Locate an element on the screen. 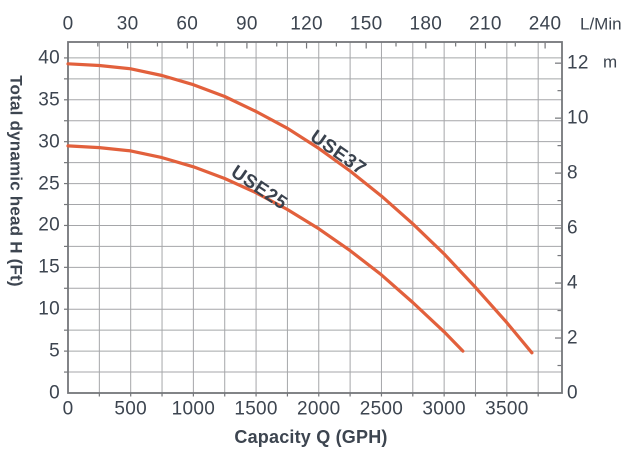 This screenshot has width=624, height=454. left-axis-tick-label: 5 is located at coordinates (54, 351).